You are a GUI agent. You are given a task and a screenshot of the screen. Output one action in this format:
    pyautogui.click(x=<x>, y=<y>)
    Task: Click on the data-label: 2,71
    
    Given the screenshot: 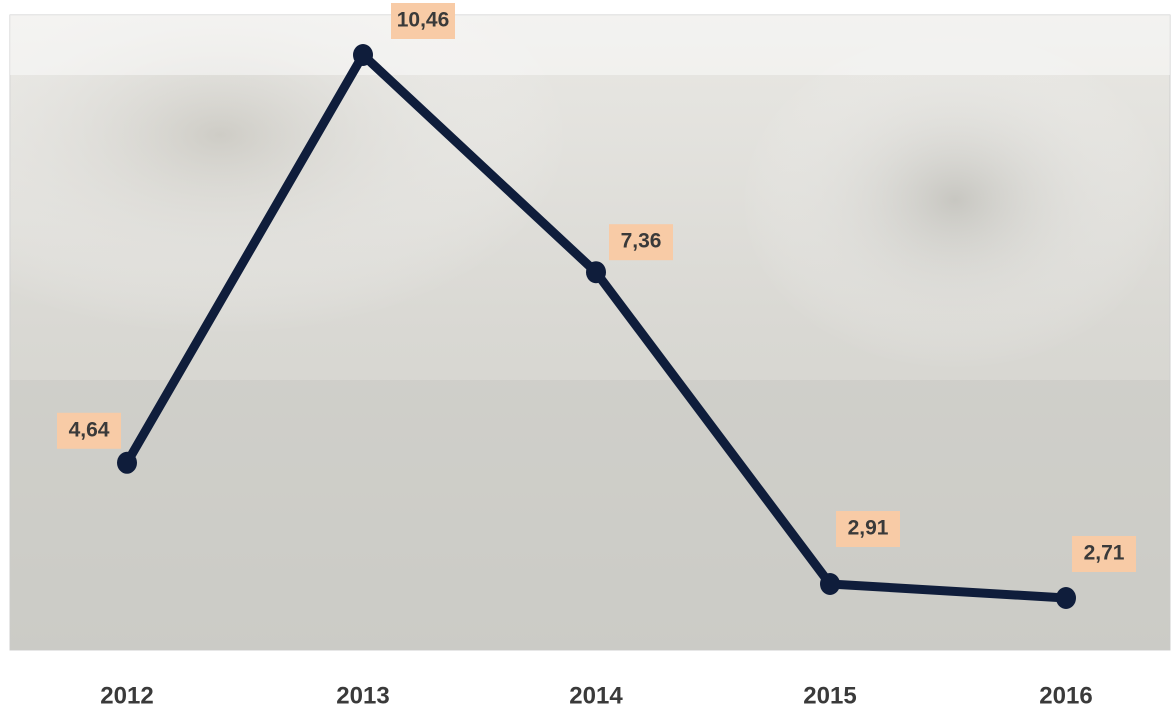 What is the action you would take?
    pyautogui.click(x=1104, y=553)
    